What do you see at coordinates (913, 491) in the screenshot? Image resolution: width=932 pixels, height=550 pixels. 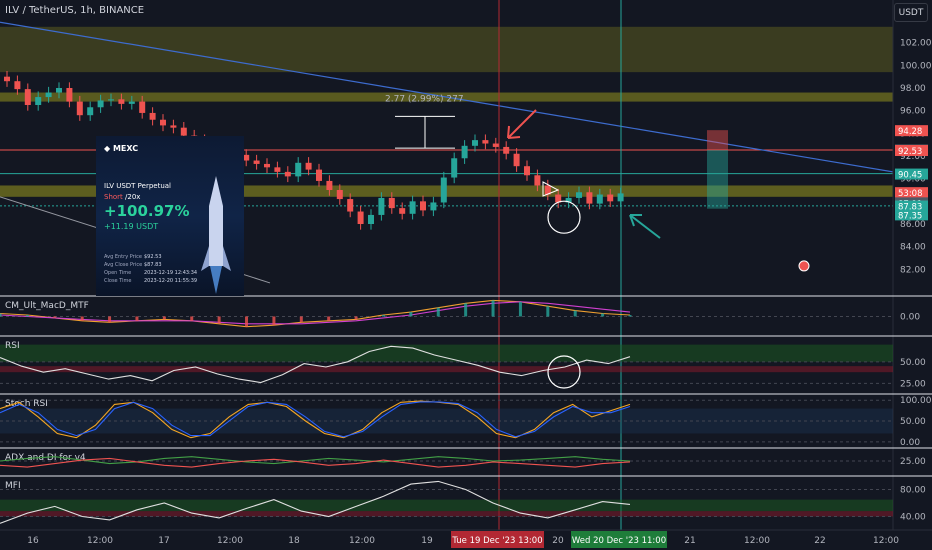 I see `pane-tick-label: 80.00` at bounding box center [913, 491].